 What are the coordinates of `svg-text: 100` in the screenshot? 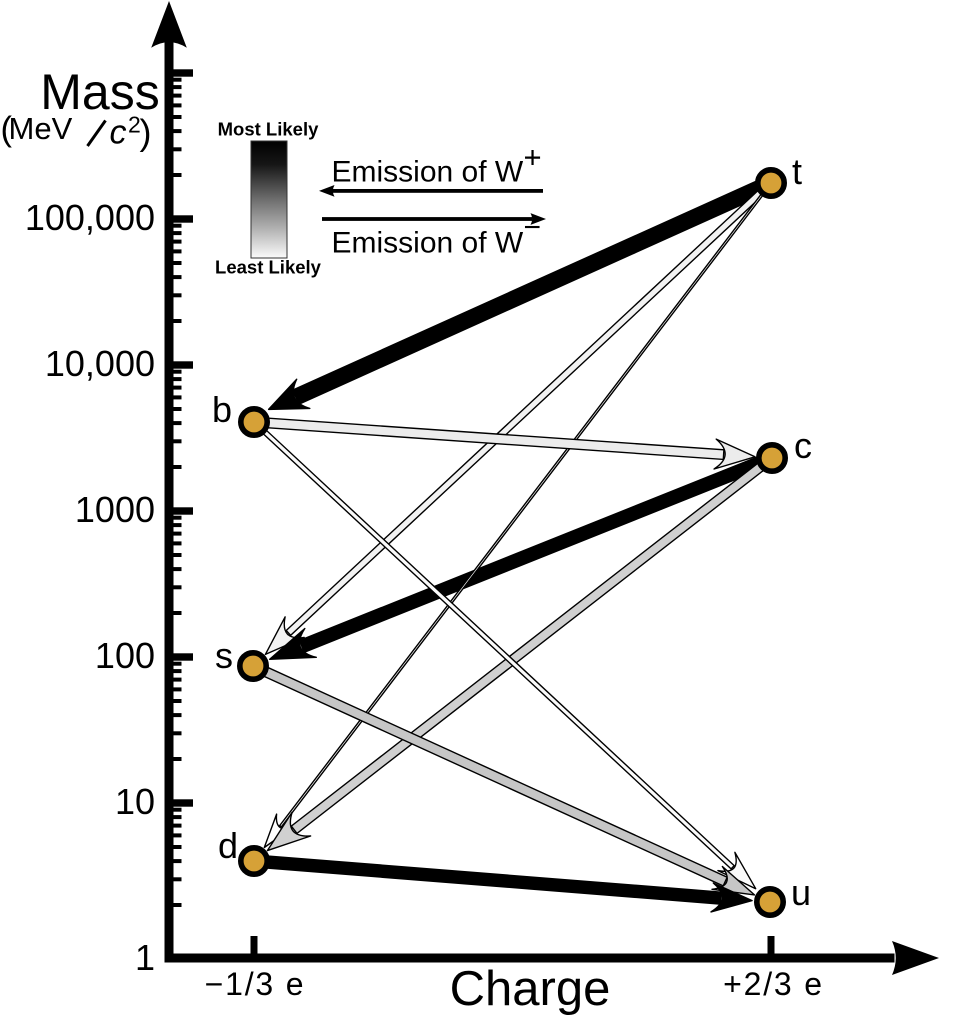 It's located at (125, 655).